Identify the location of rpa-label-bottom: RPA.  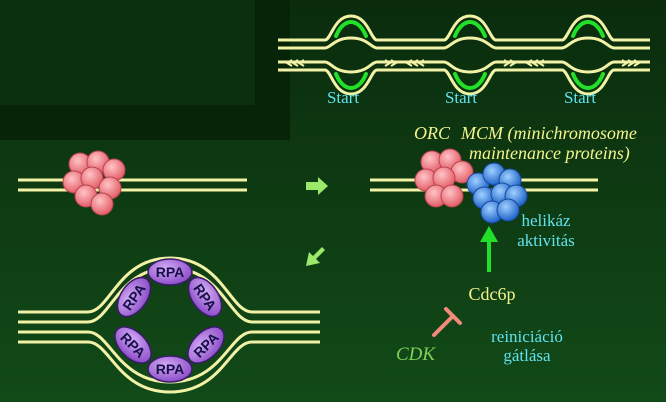
(170, 369).